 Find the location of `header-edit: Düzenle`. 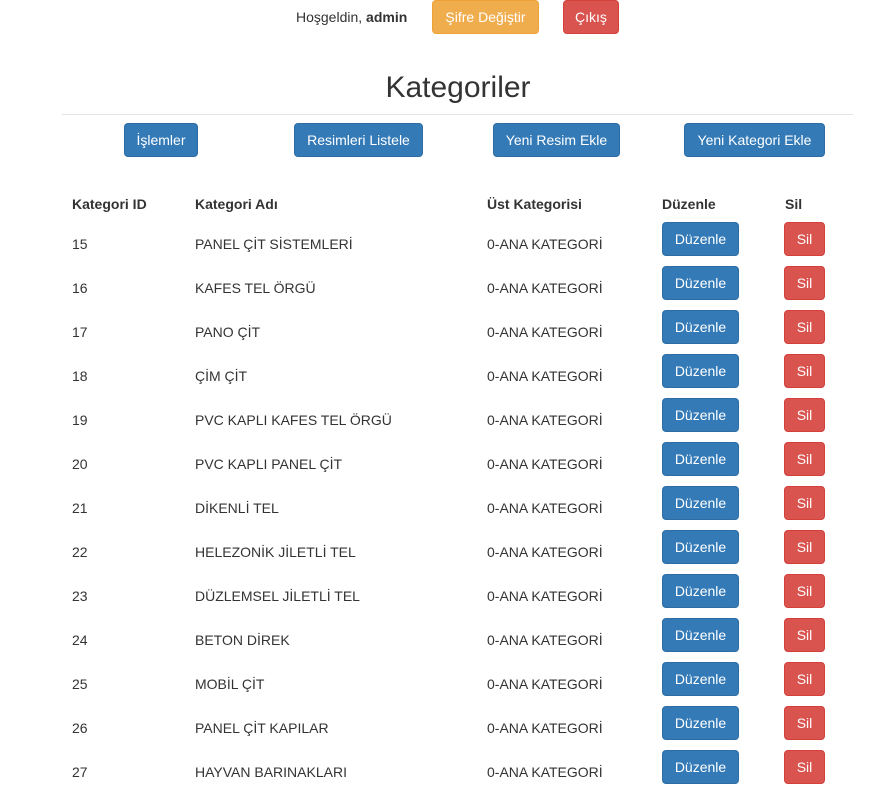

header-edit: Düzenle is located at coordinates (689, 204).